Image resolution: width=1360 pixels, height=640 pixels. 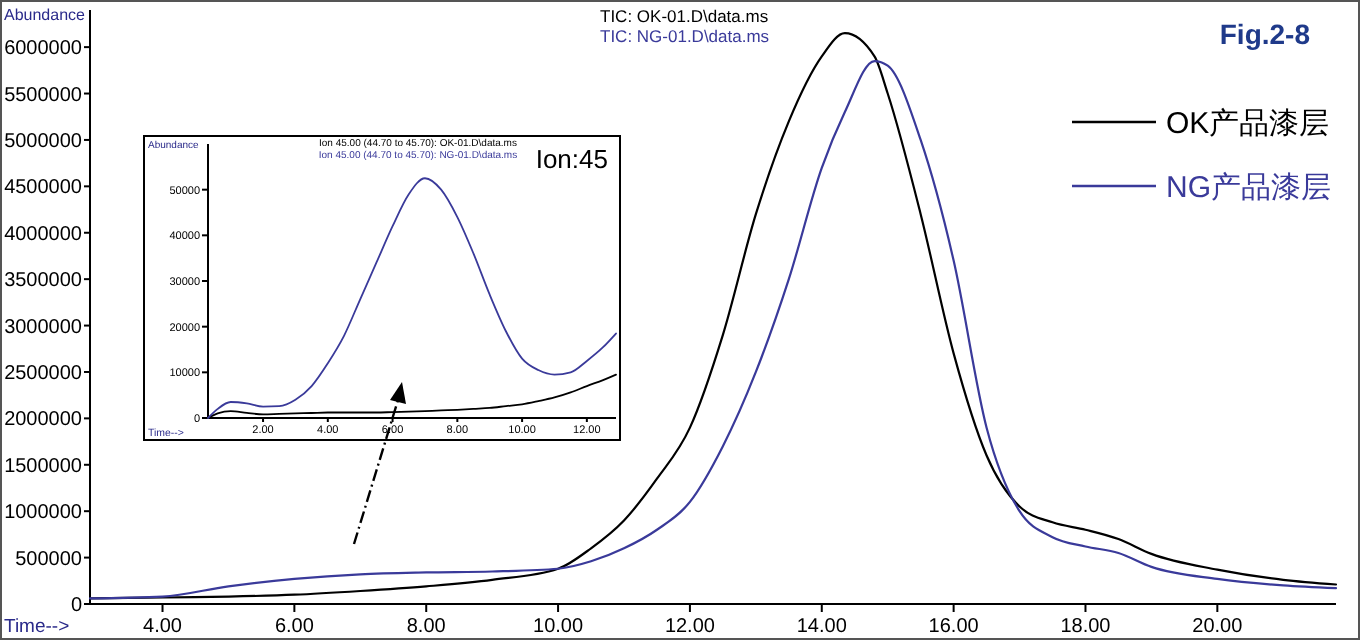 What do you see at coordinates (43, 49) in the screenshot?
I see `y-tick-label: 6000000` at bounding box center [43, 49].